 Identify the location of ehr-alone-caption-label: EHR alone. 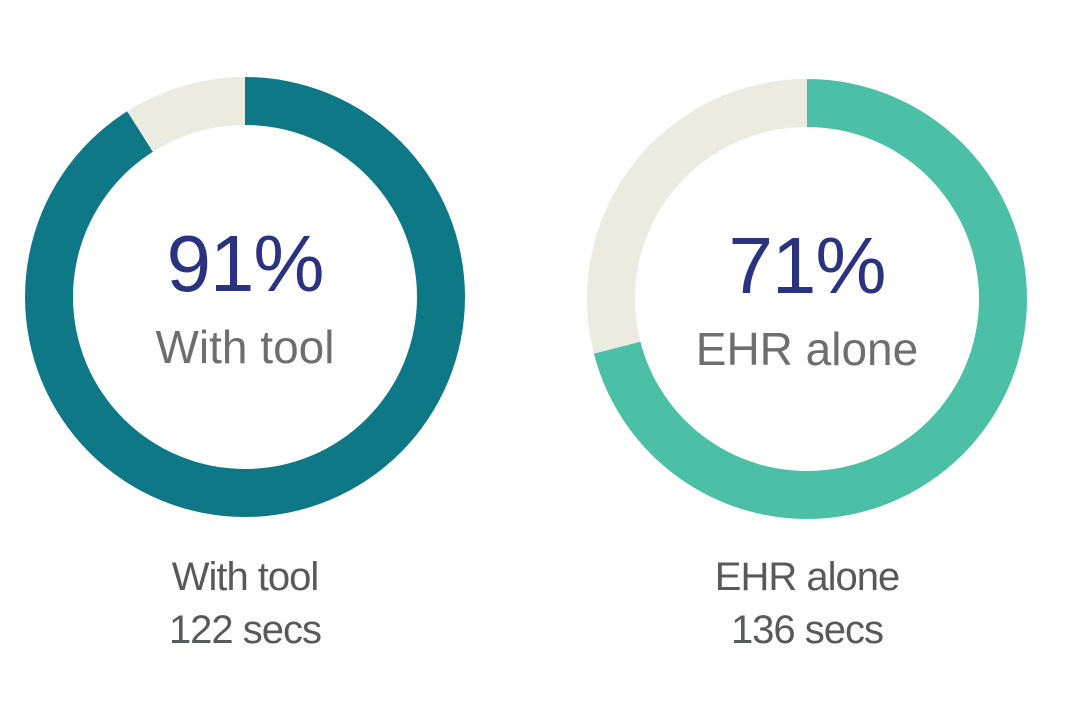
(807, 577).